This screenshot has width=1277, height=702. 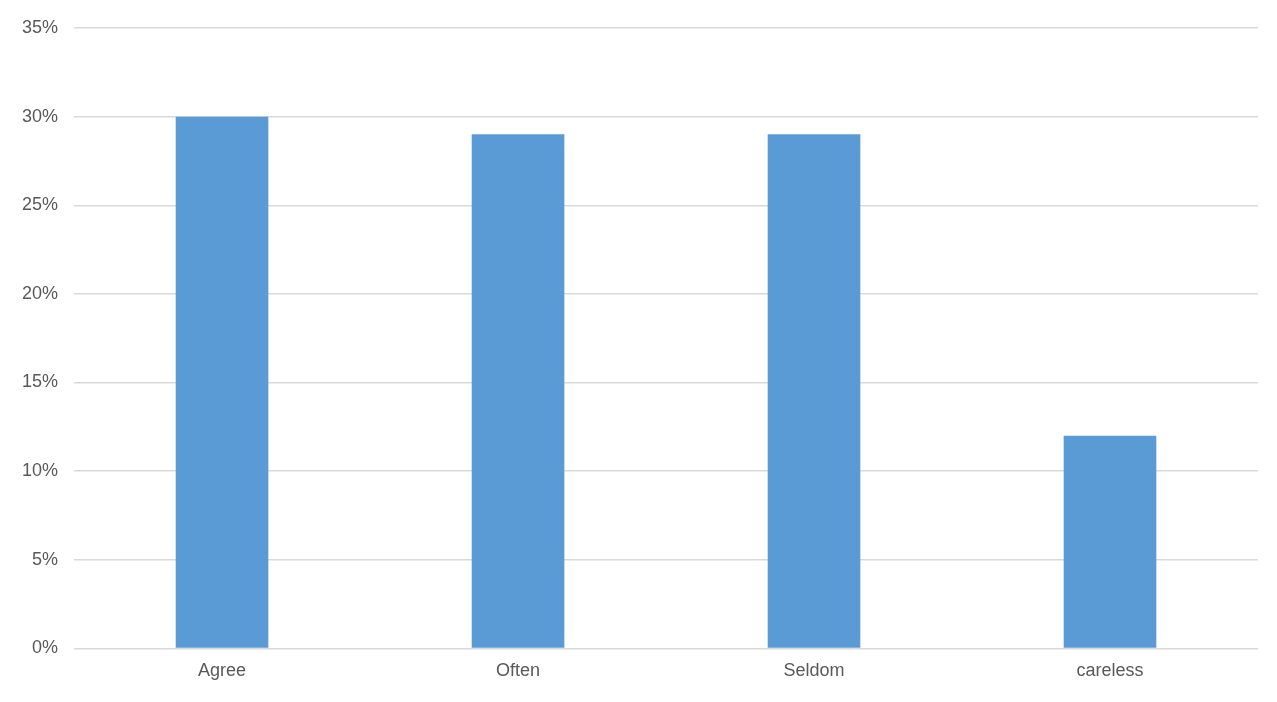 I want to click on y-tick-label: 20%, so click(x=40, y=292).